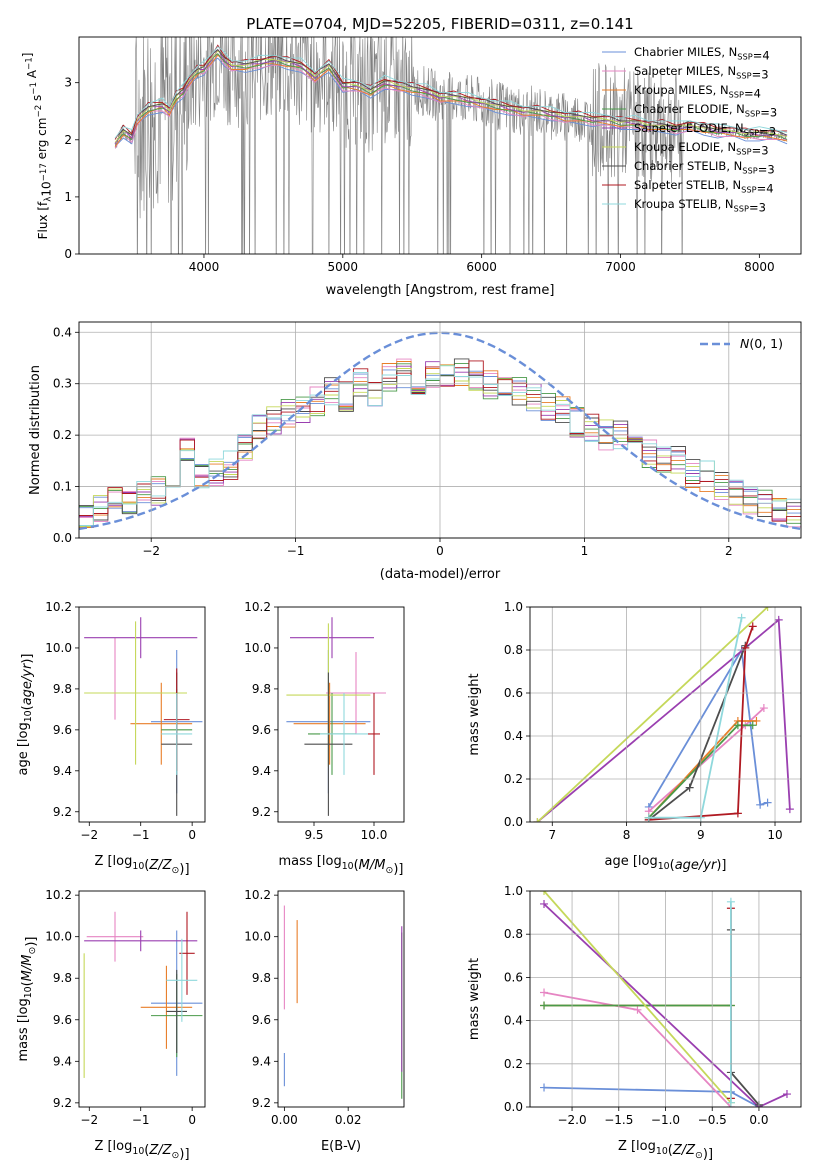 This screenshot has height=1170, width=819. Describe the element at coordinates (552, 835) in the screenshot. I see `x-tick-label: 7` at that location.